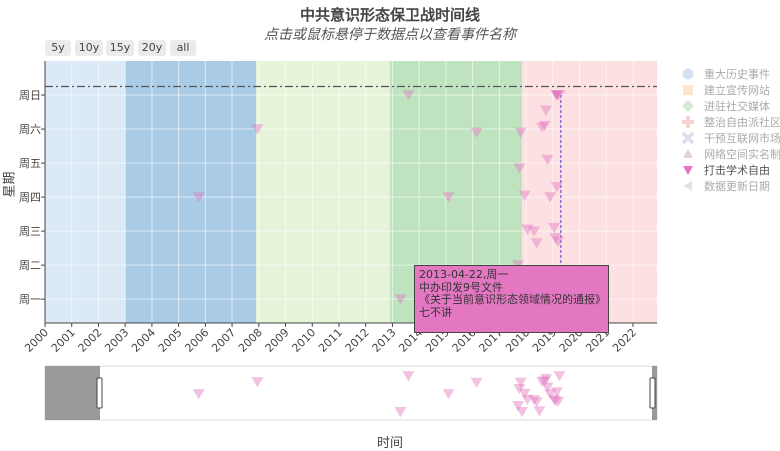 The image size is (780, 451). I want to click on x-tick-label-2006: 2006, so click(196, 340).